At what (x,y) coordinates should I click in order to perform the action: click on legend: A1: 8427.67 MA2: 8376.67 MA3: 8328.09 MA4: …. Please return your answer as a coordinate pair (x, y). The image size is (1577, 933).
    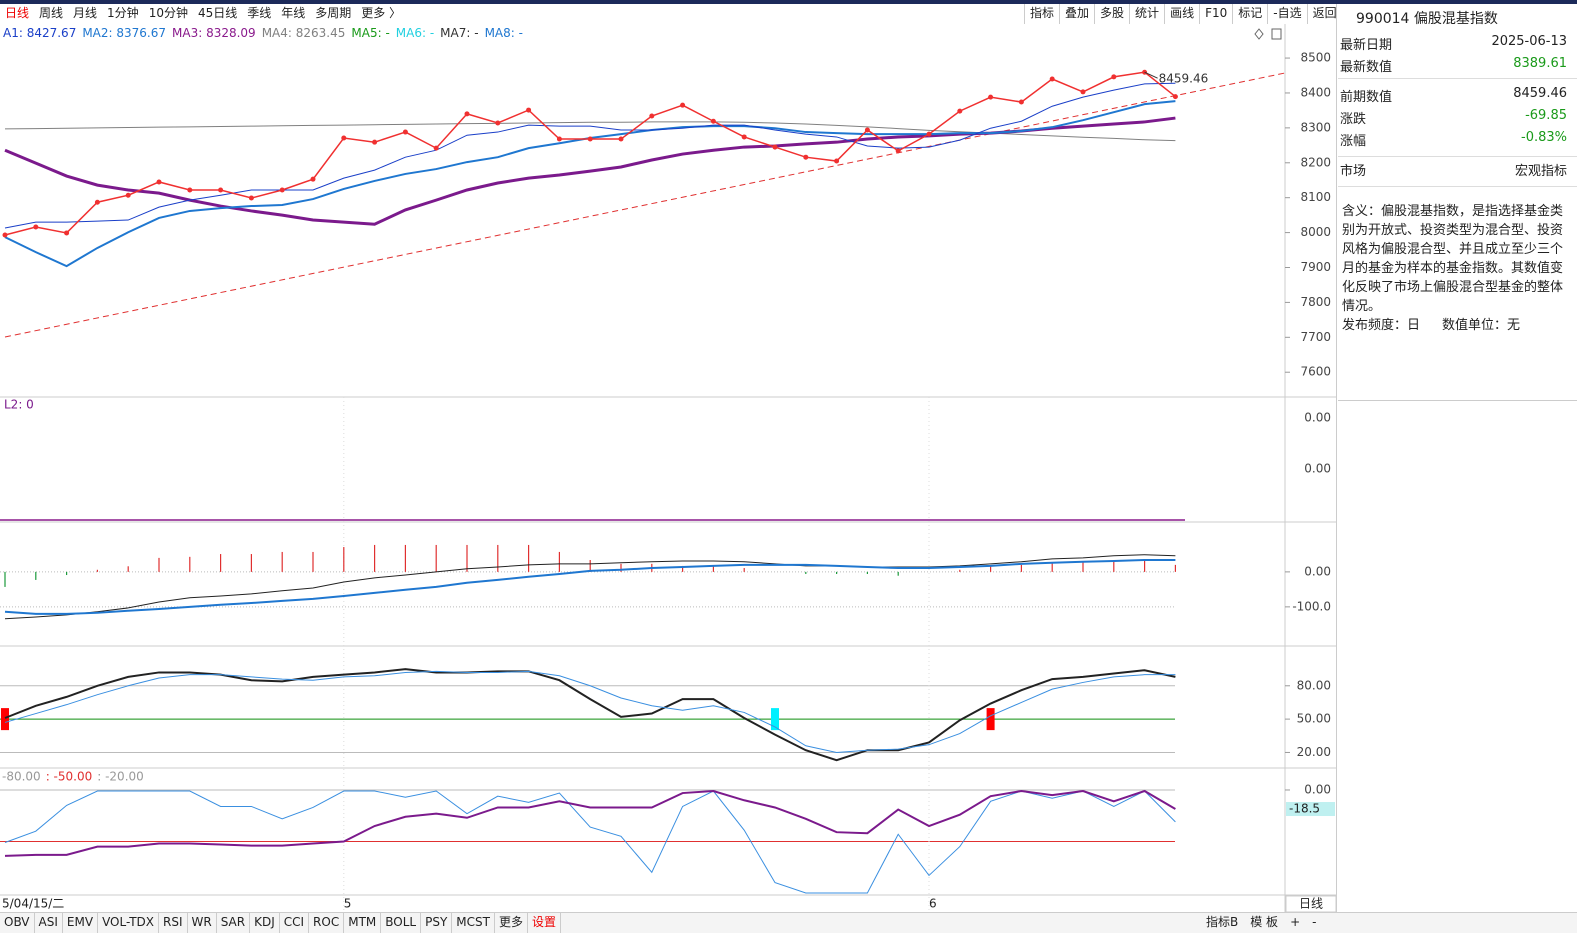
    Looking at the image, I should click on (263, 33).